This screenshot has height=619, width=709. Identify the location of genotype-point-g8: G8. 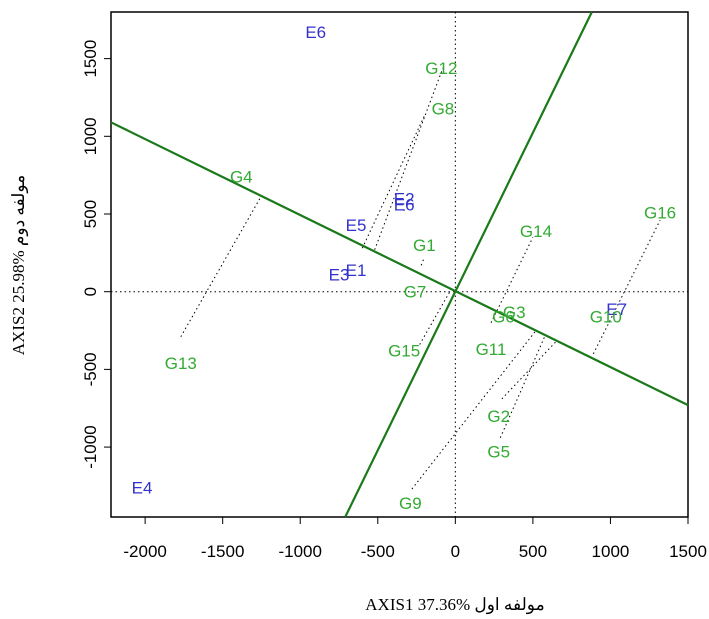
(443, 108).